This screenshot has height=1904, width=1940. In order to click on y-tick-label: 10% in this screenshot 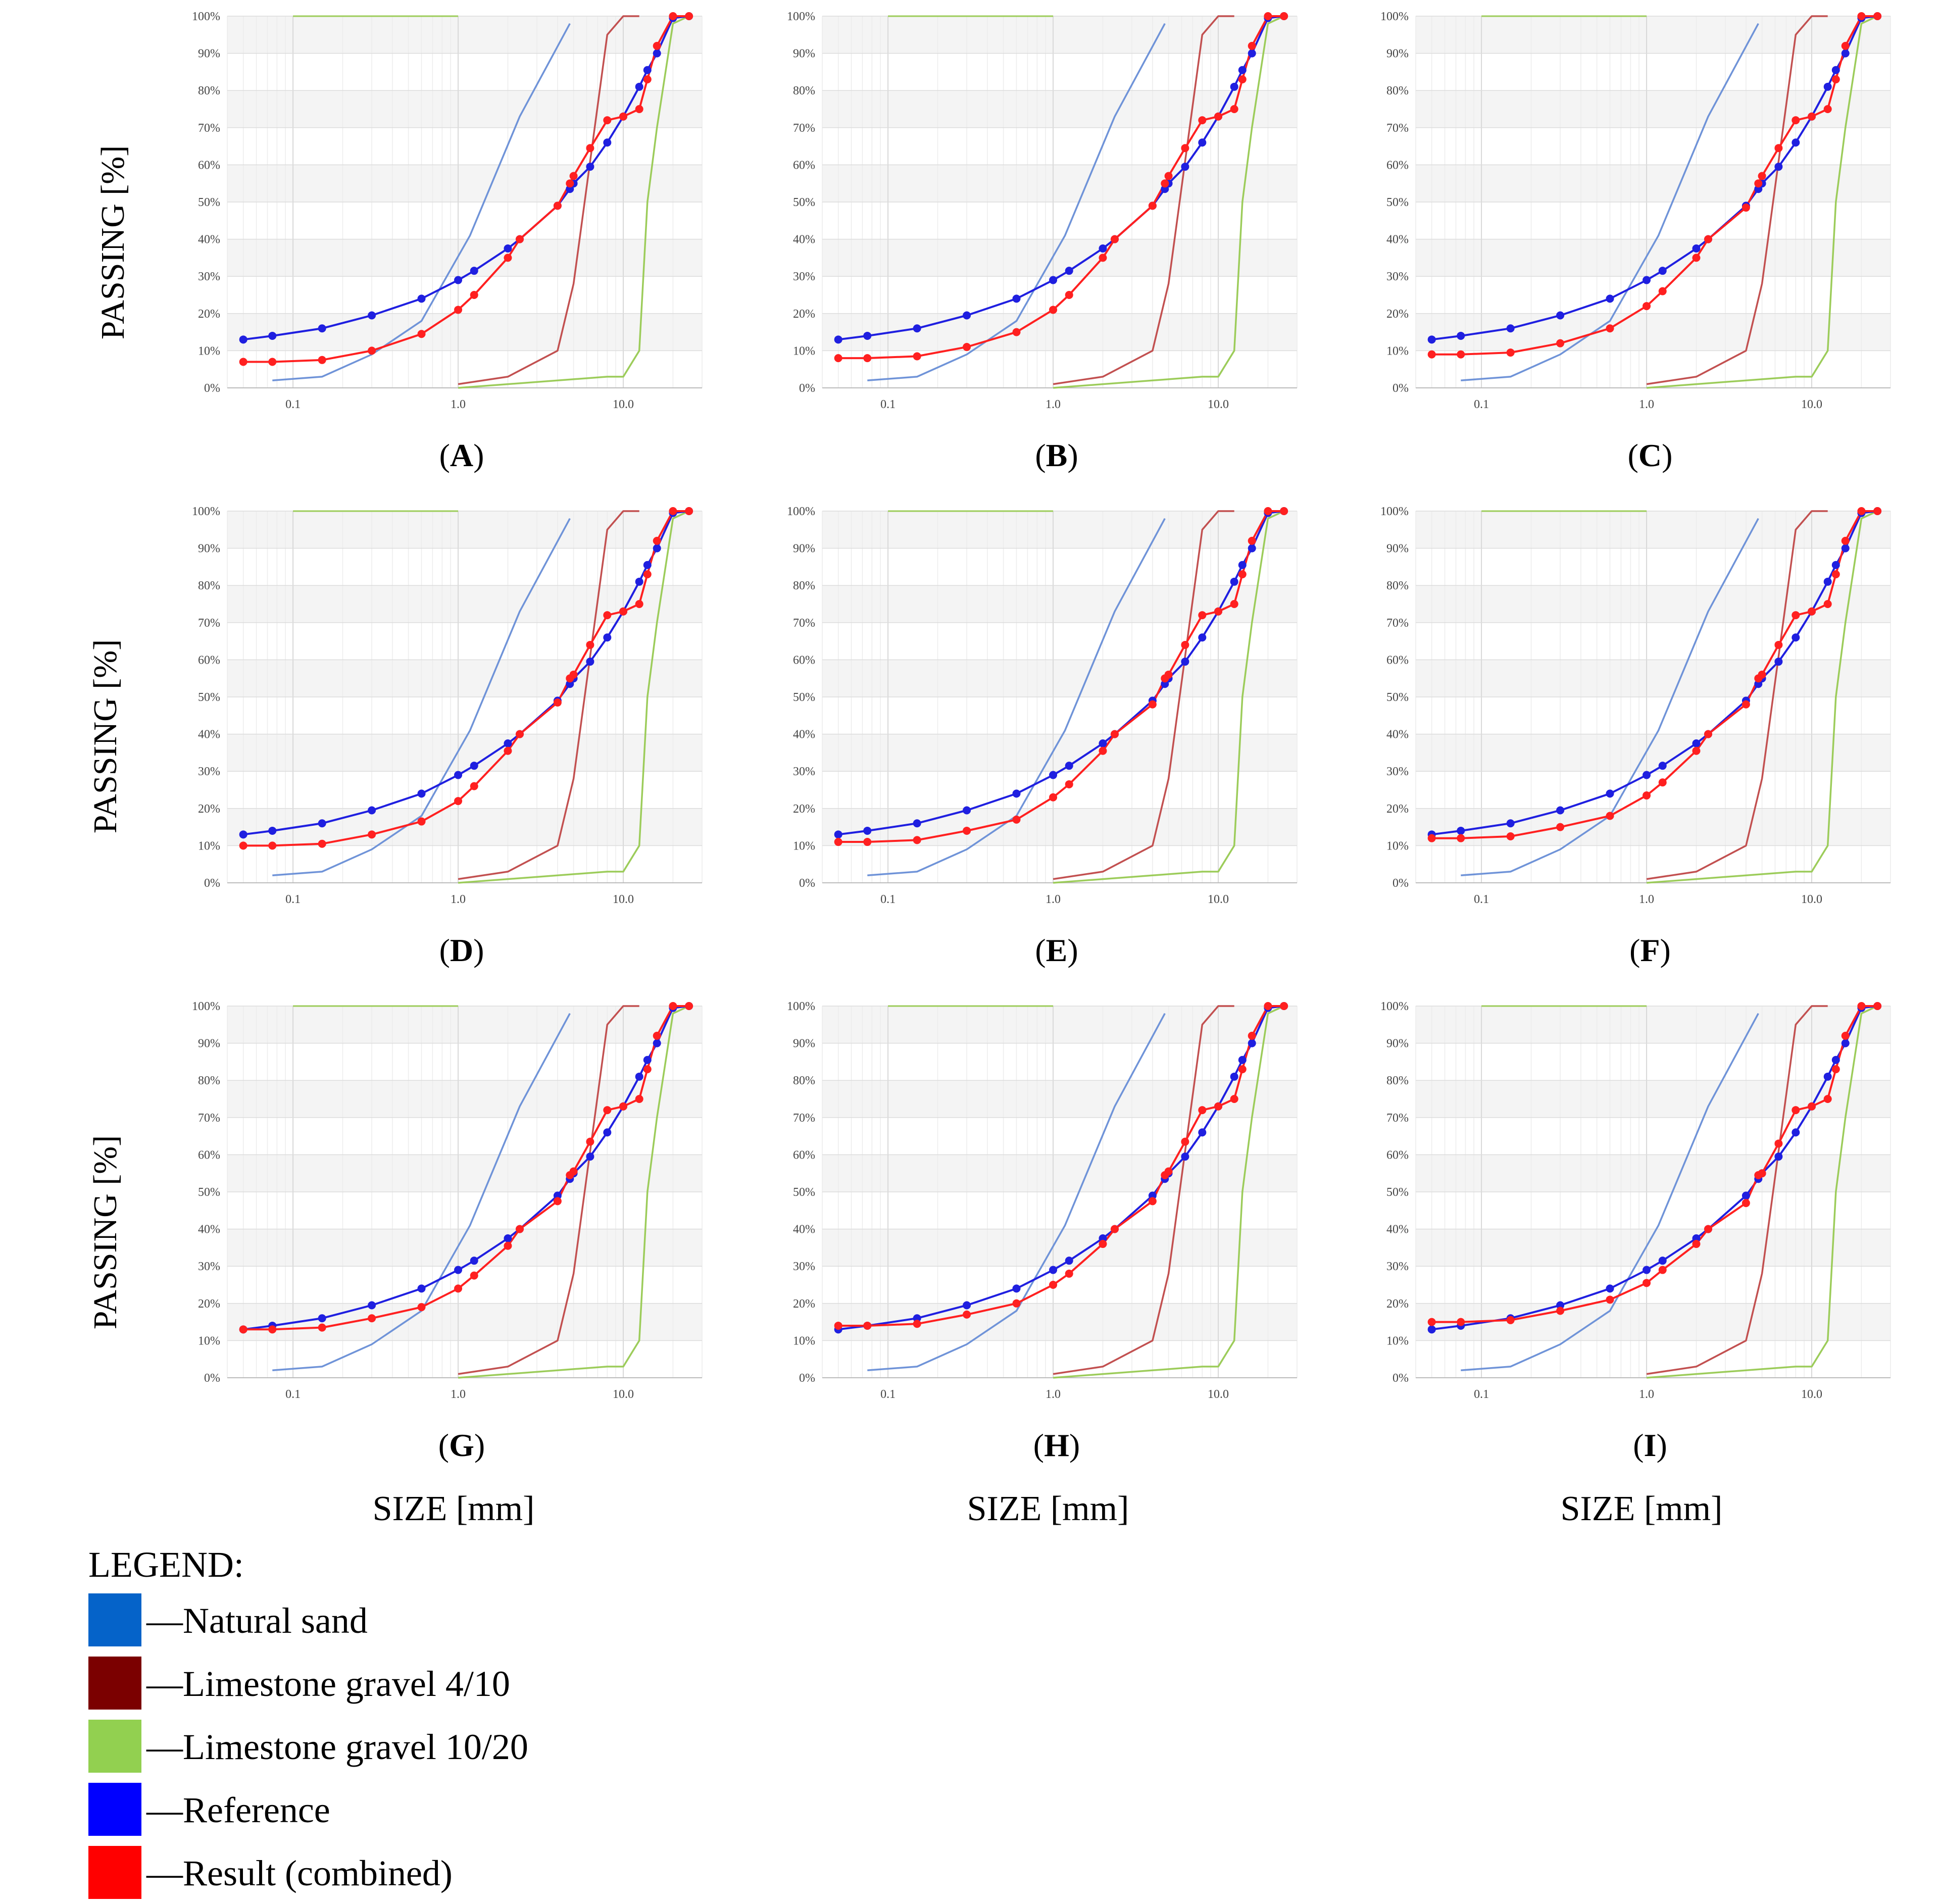, I will do `click(804, 1340)`.